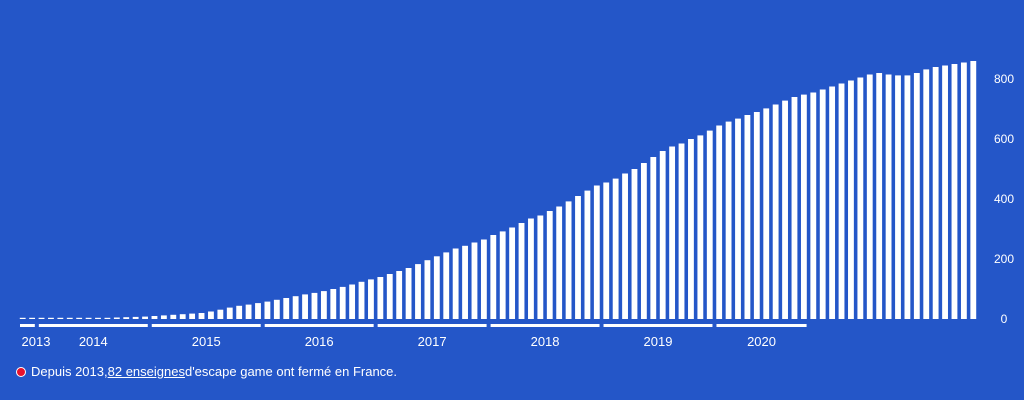  Describe the element at coordinates (545, 341) in the screenshot. I see `year-label: 2018` at that location.